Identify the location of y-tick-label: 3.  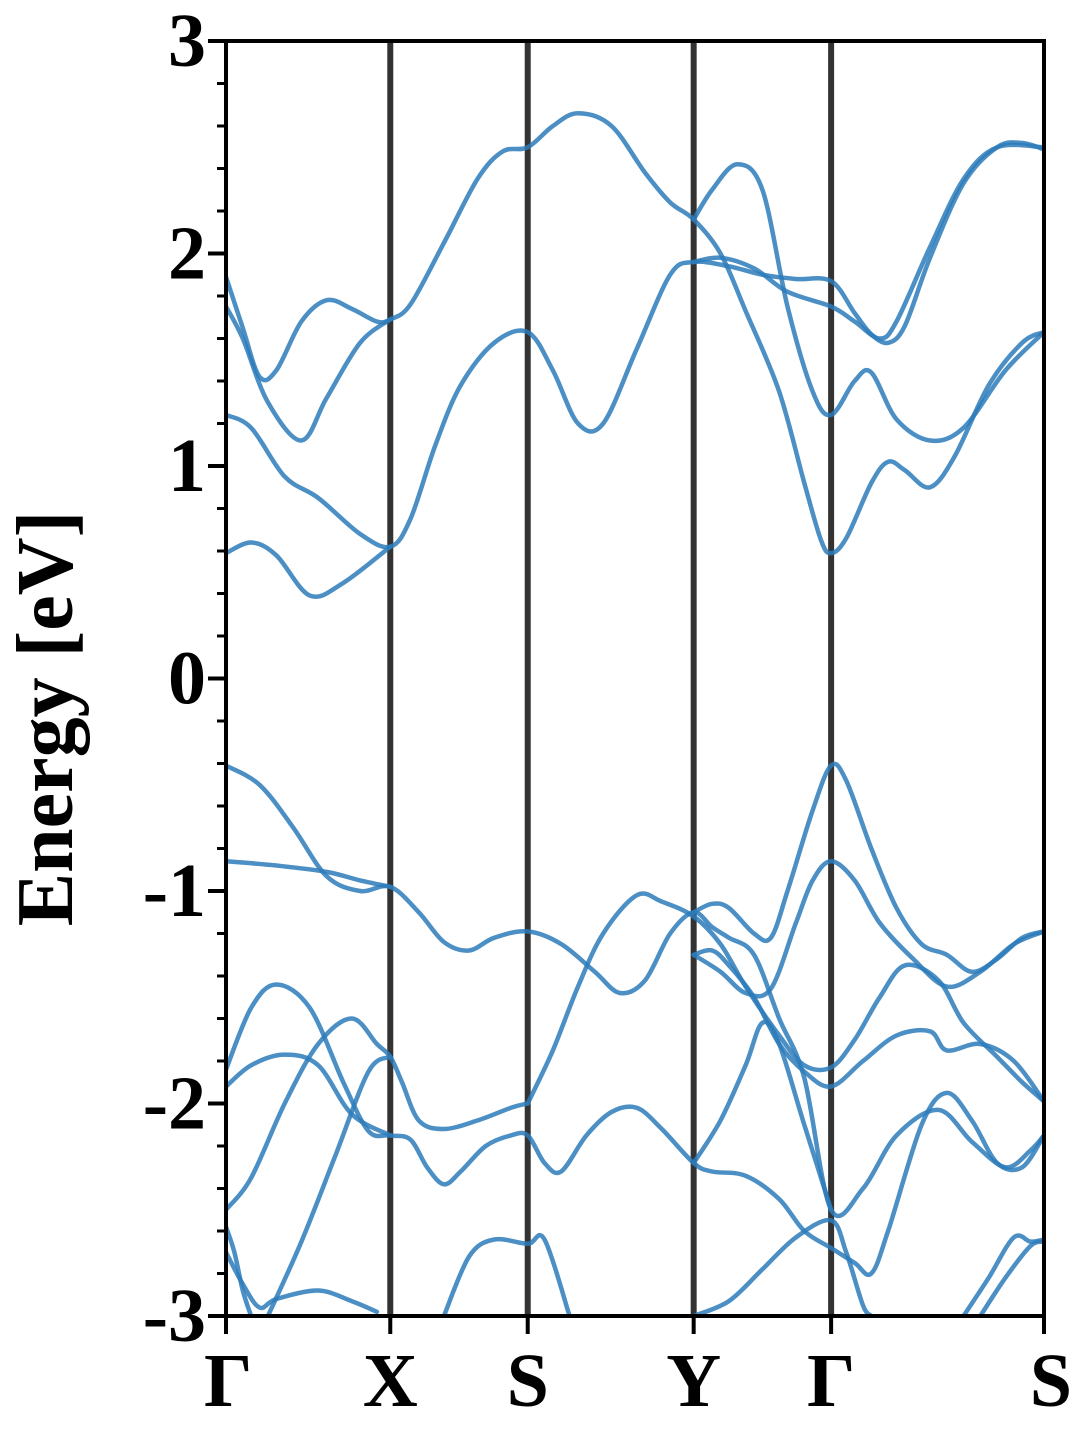
(187, 41).